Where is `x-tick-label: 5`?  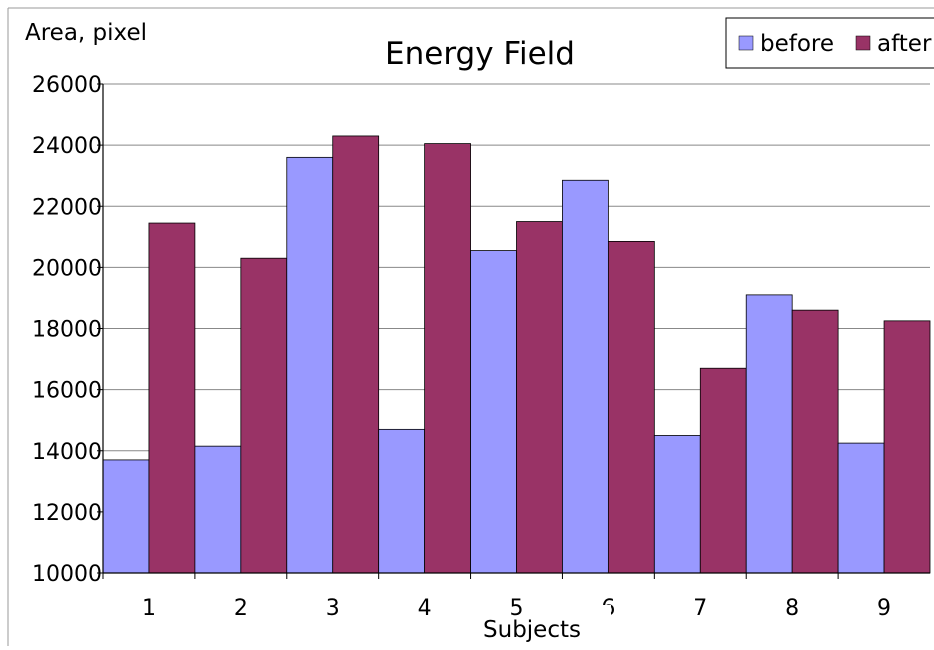 x-tick-label: 5 is located at coordinates (517, 608).